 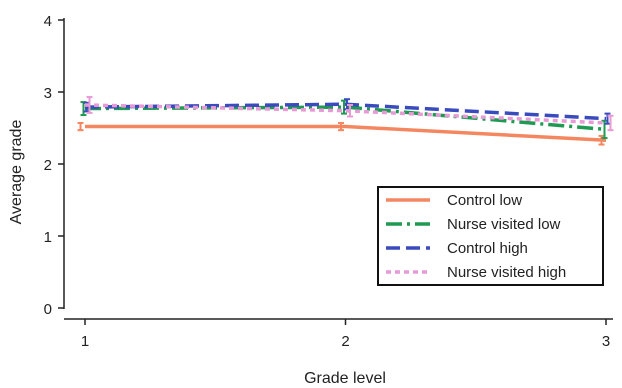 I want to click on legend-box, so click(x=490, y=236).